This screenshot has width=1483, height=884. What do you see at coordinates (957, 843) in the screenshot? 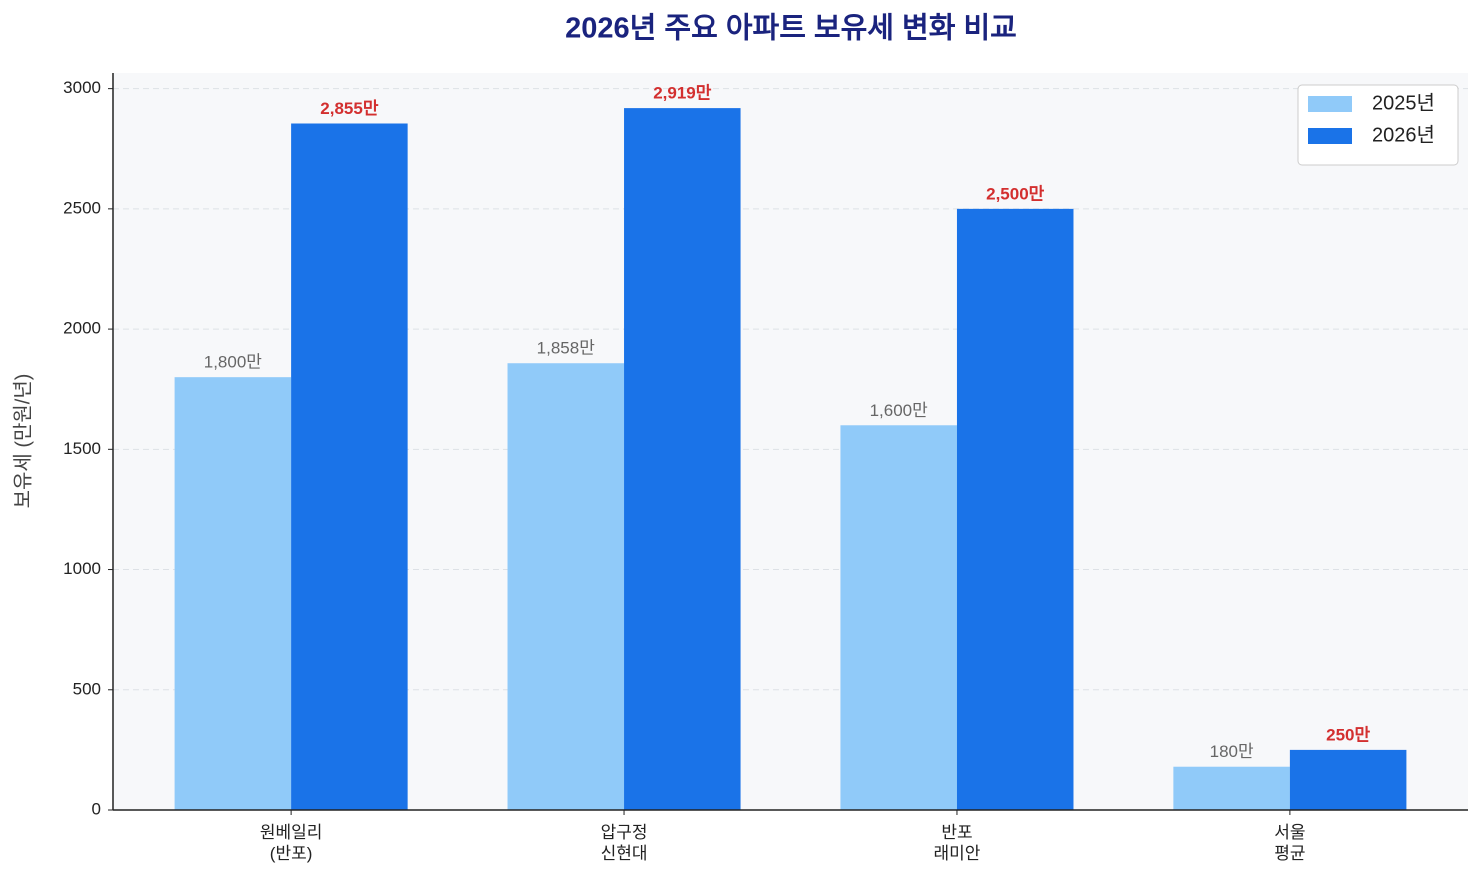
I see `x-tick-label: 반포 래미안` at bounding box center [957, 843].